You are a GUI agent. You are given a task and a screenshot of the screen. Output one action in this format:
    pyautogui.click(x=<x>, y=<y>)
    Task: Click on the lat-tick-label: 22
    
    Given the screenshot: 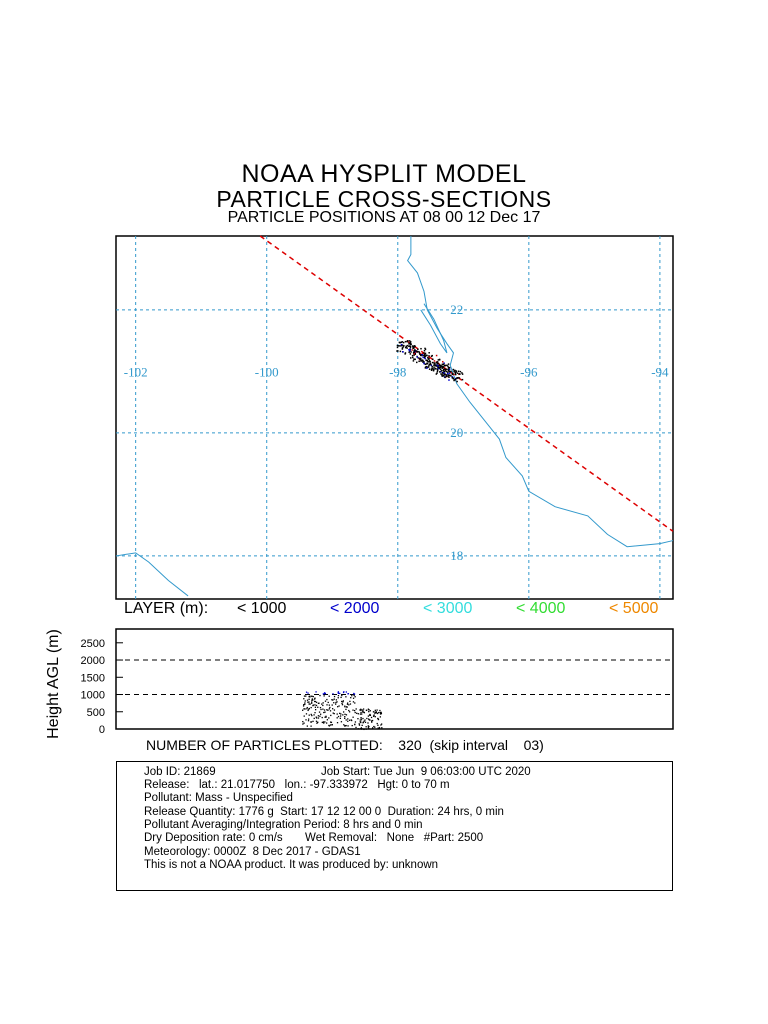 What is the action you would take?
    pyautogui.click(x=456, y=309)
    